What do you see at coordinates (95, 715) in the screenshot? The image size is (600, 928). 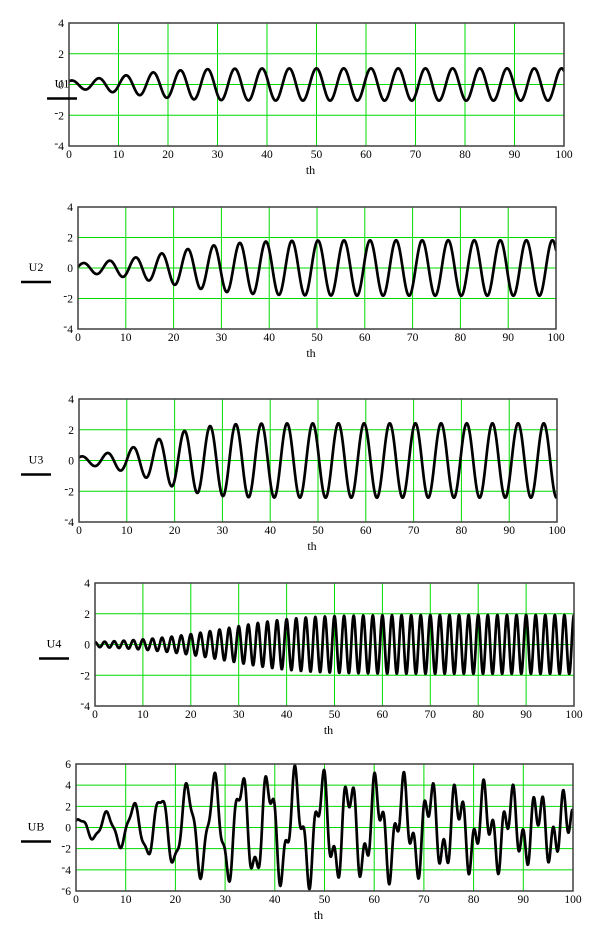 I see `u4-xtick-label: 0` at bounding box center [95, 715].